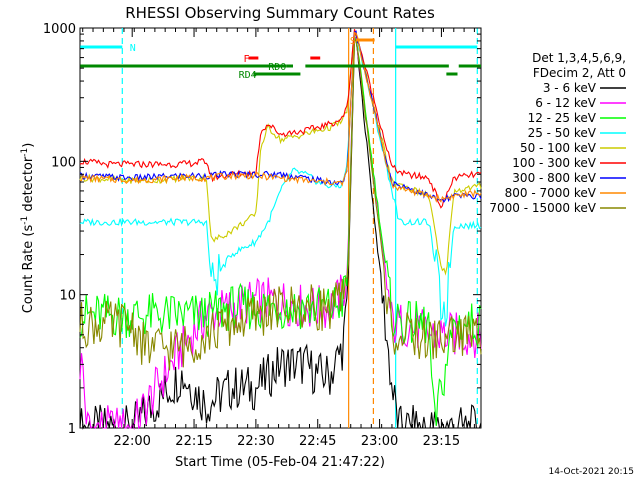 The height and width of the screenshot is (480, 640). I want to click on legend-entry-label: 7000 - 15000 keV, so click(542, 208).